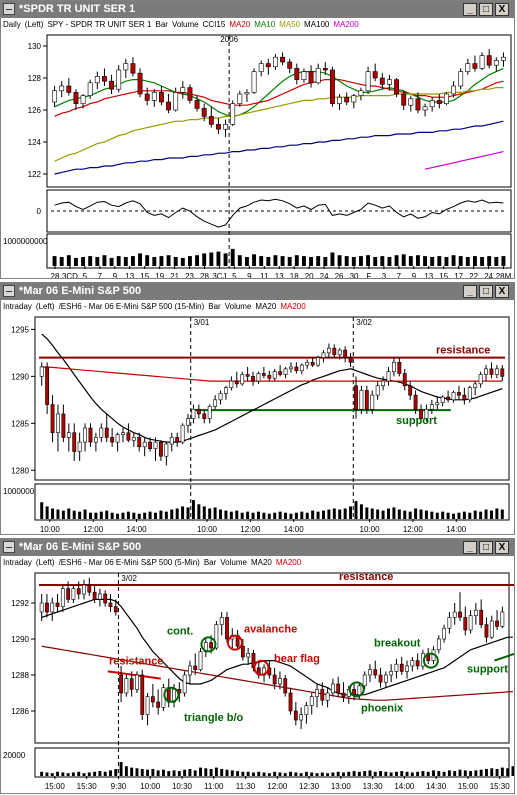 The image size is (517, 795). Describe the element at coordinates (119, 786) in the screenshot. I see `x-tick-label: 9:30` at that location.